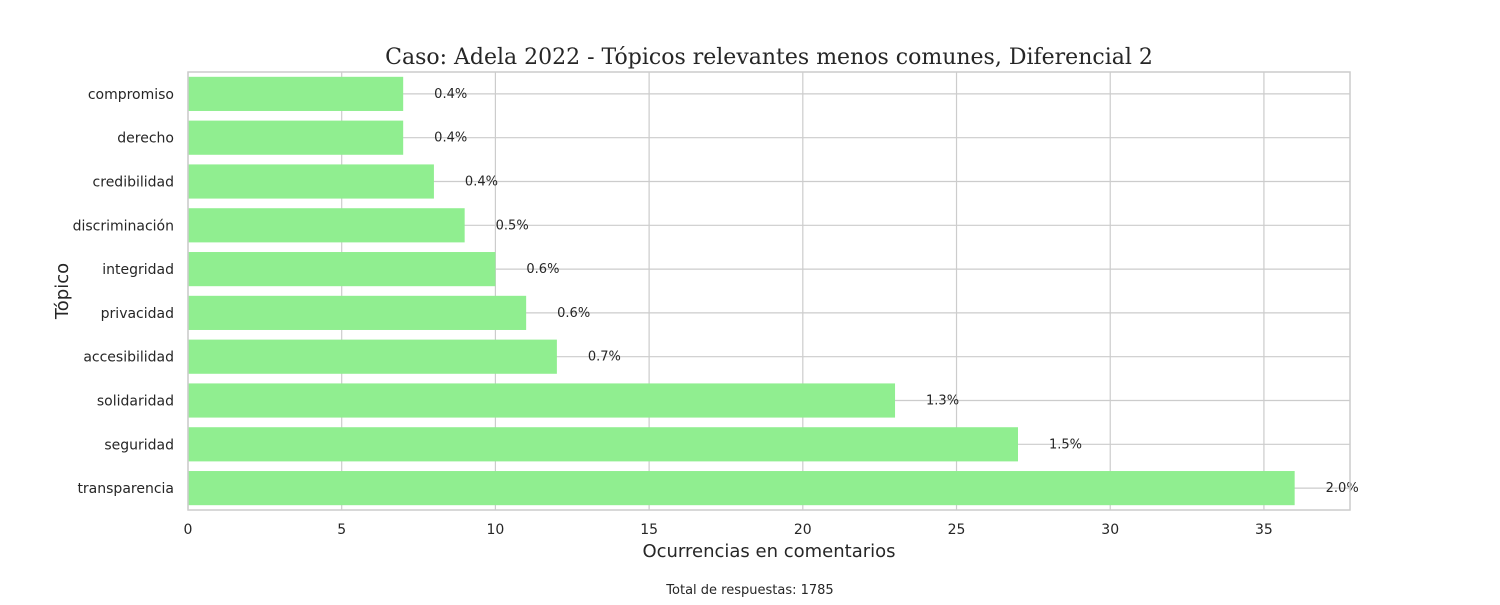  I want to click on y-tick-label: seguridad, so click(139, 445).